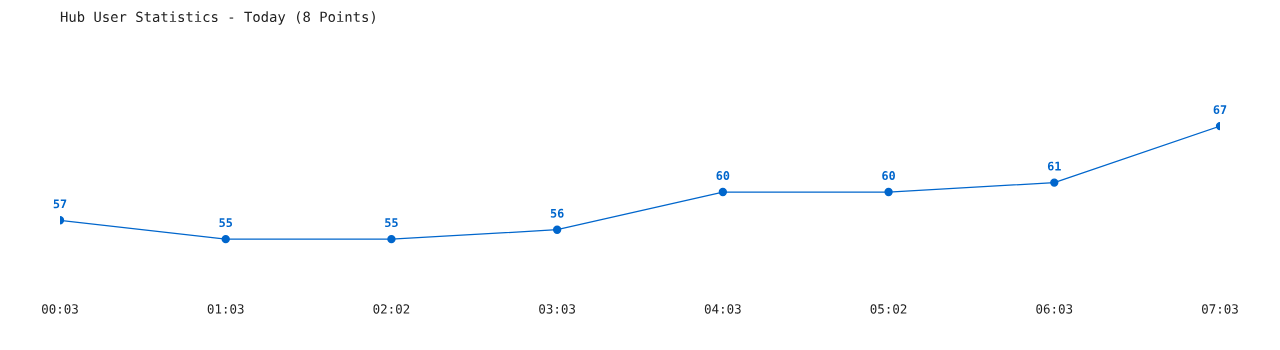  What do you see at coordinates (225, 309) in the screenshot?
I see `x-tick-label: 01:03` at bounding box center [225, 309].